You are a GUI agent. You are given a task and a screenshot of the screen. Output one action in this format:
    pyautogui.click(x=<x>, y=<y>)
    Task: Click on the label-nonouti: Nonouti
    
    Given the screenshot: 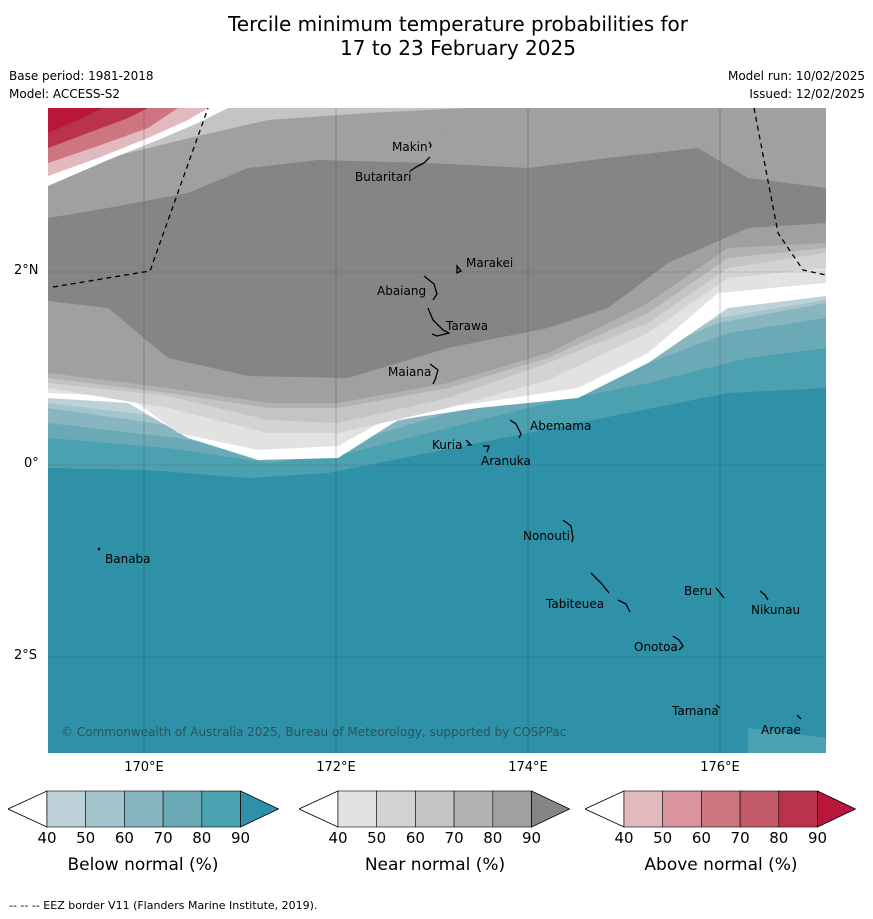 What is the action you would take?
    pyautogui.click(x=546, y=536)
    